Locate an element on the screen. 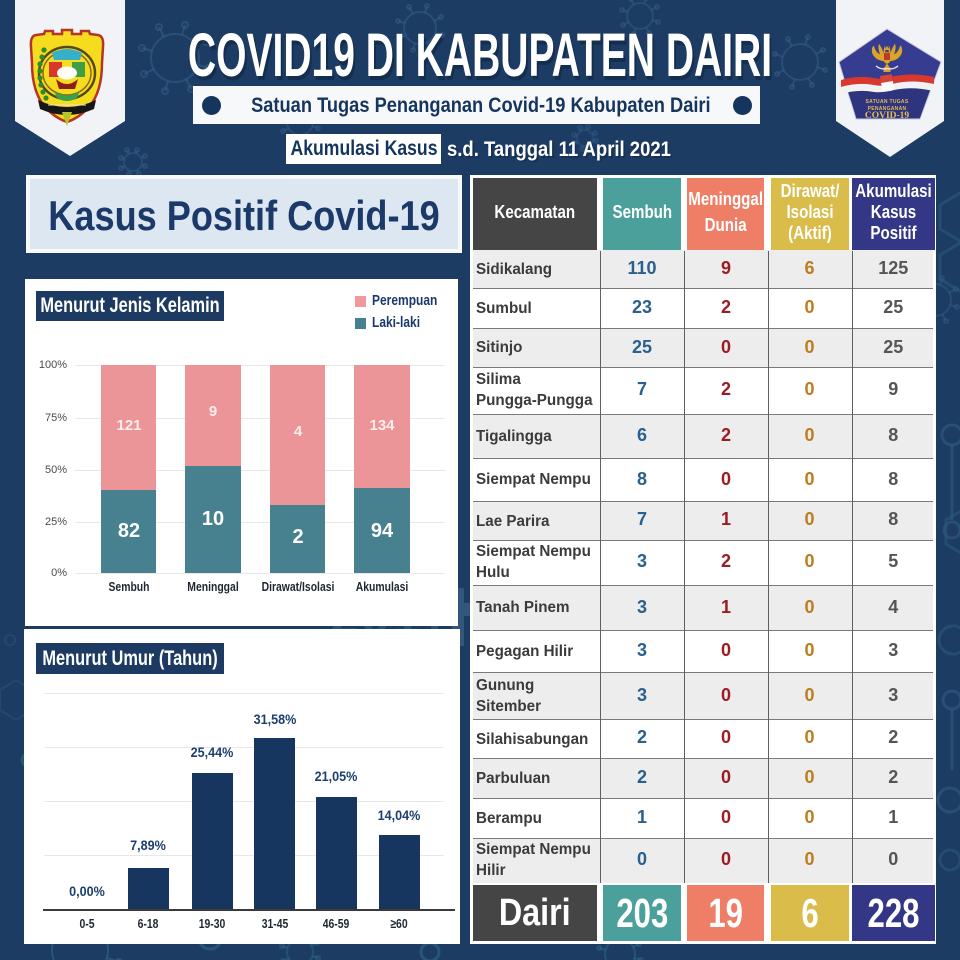 This screenshot has height=960, width=960. svg-text: SATUAN TUGAS is located at coordinates (887, 102).